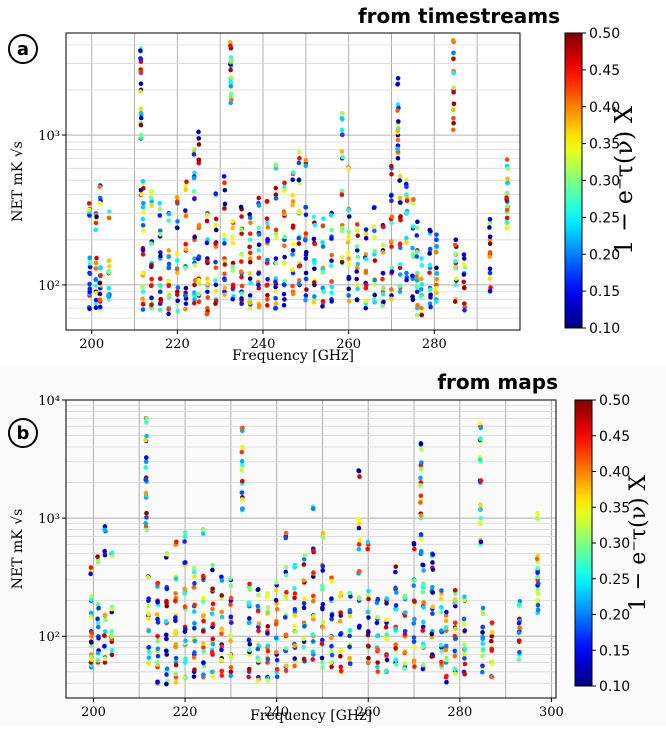 The image size is (666, 730). What do you see at coordinates (604, 34) in the screenshot?
I see `colorbar-tick-label: 0.50` at bounding box center [604, 34].